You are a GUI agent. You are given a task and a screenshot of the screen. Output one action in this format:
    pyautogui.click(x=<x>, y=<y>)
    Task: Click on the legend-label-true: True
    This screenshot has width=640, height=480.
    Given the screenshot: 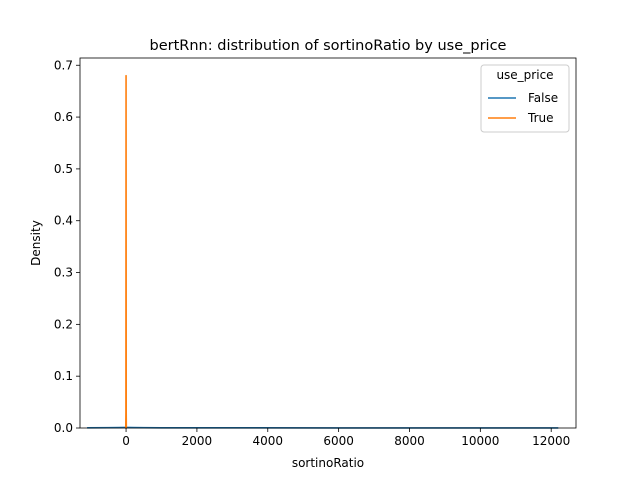 What is the action you would take?
    pyautogui.click(x=540, y=118)
    